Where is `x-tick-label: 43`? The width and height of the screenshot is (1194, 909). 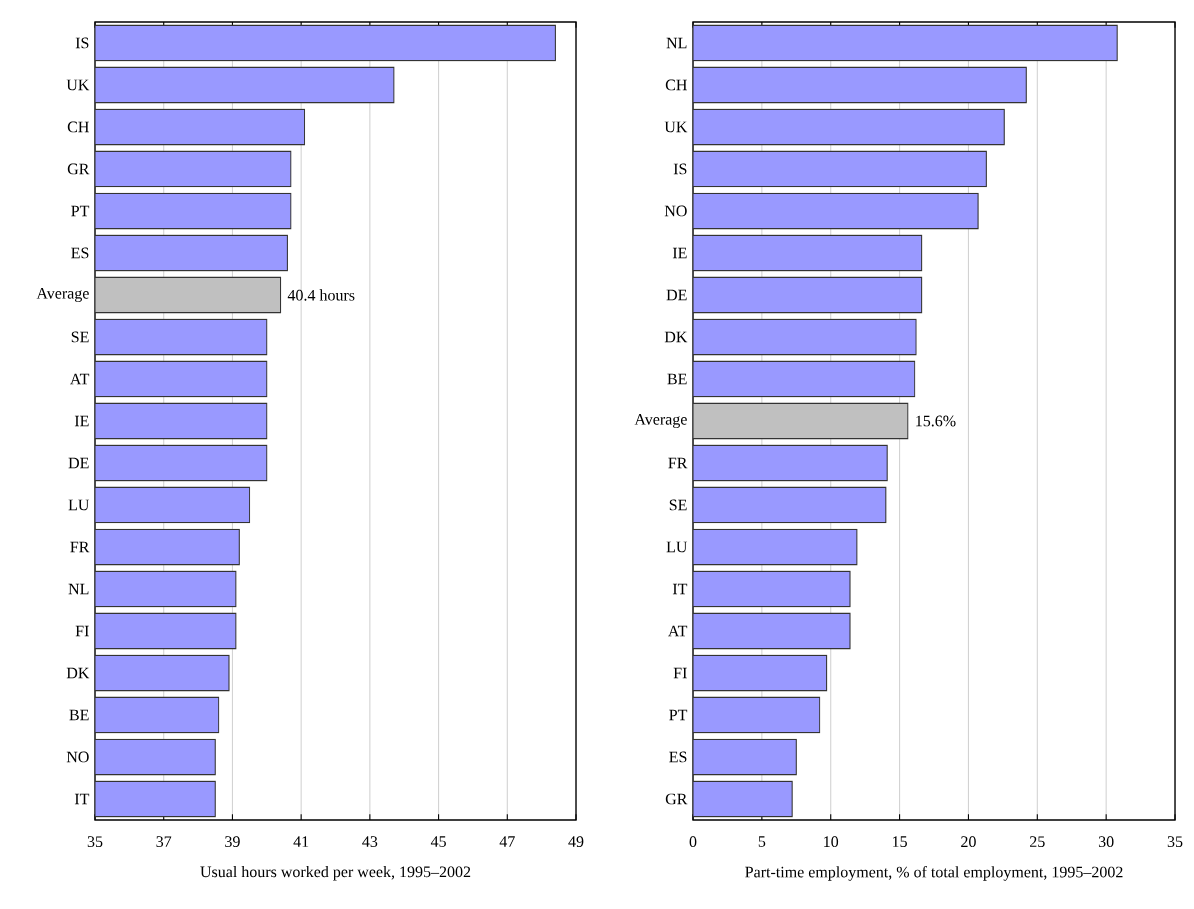
x-tick-label: 43 is located at coordinates (370, 842).